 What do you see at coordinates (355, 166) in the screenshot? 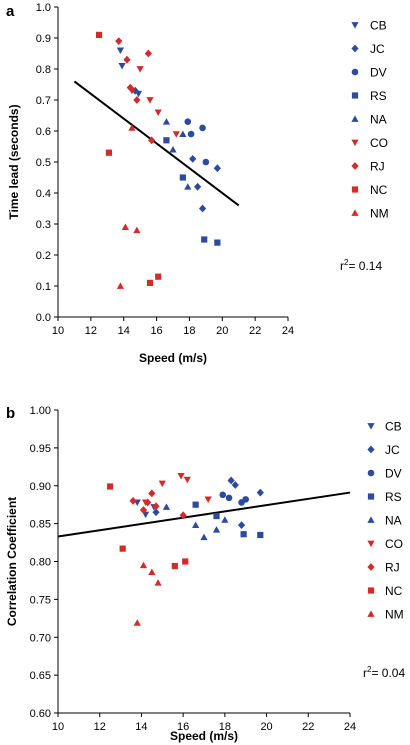
I see `legend-marker-rj` at bounding box center [355, 166].